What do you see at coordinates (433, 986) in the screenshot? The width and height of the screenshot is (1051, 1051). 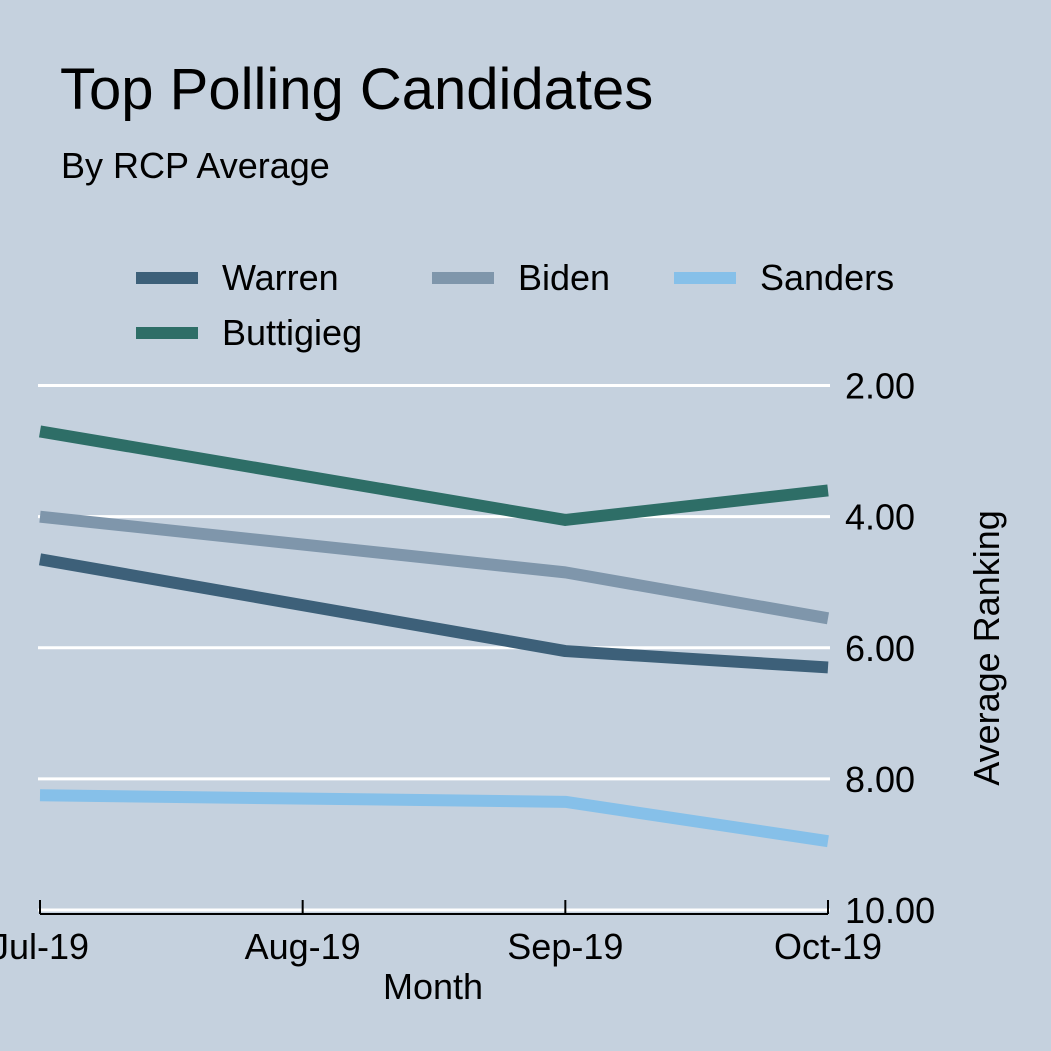 I see `x-axis-label: Month` at bounding box center [433, 986].